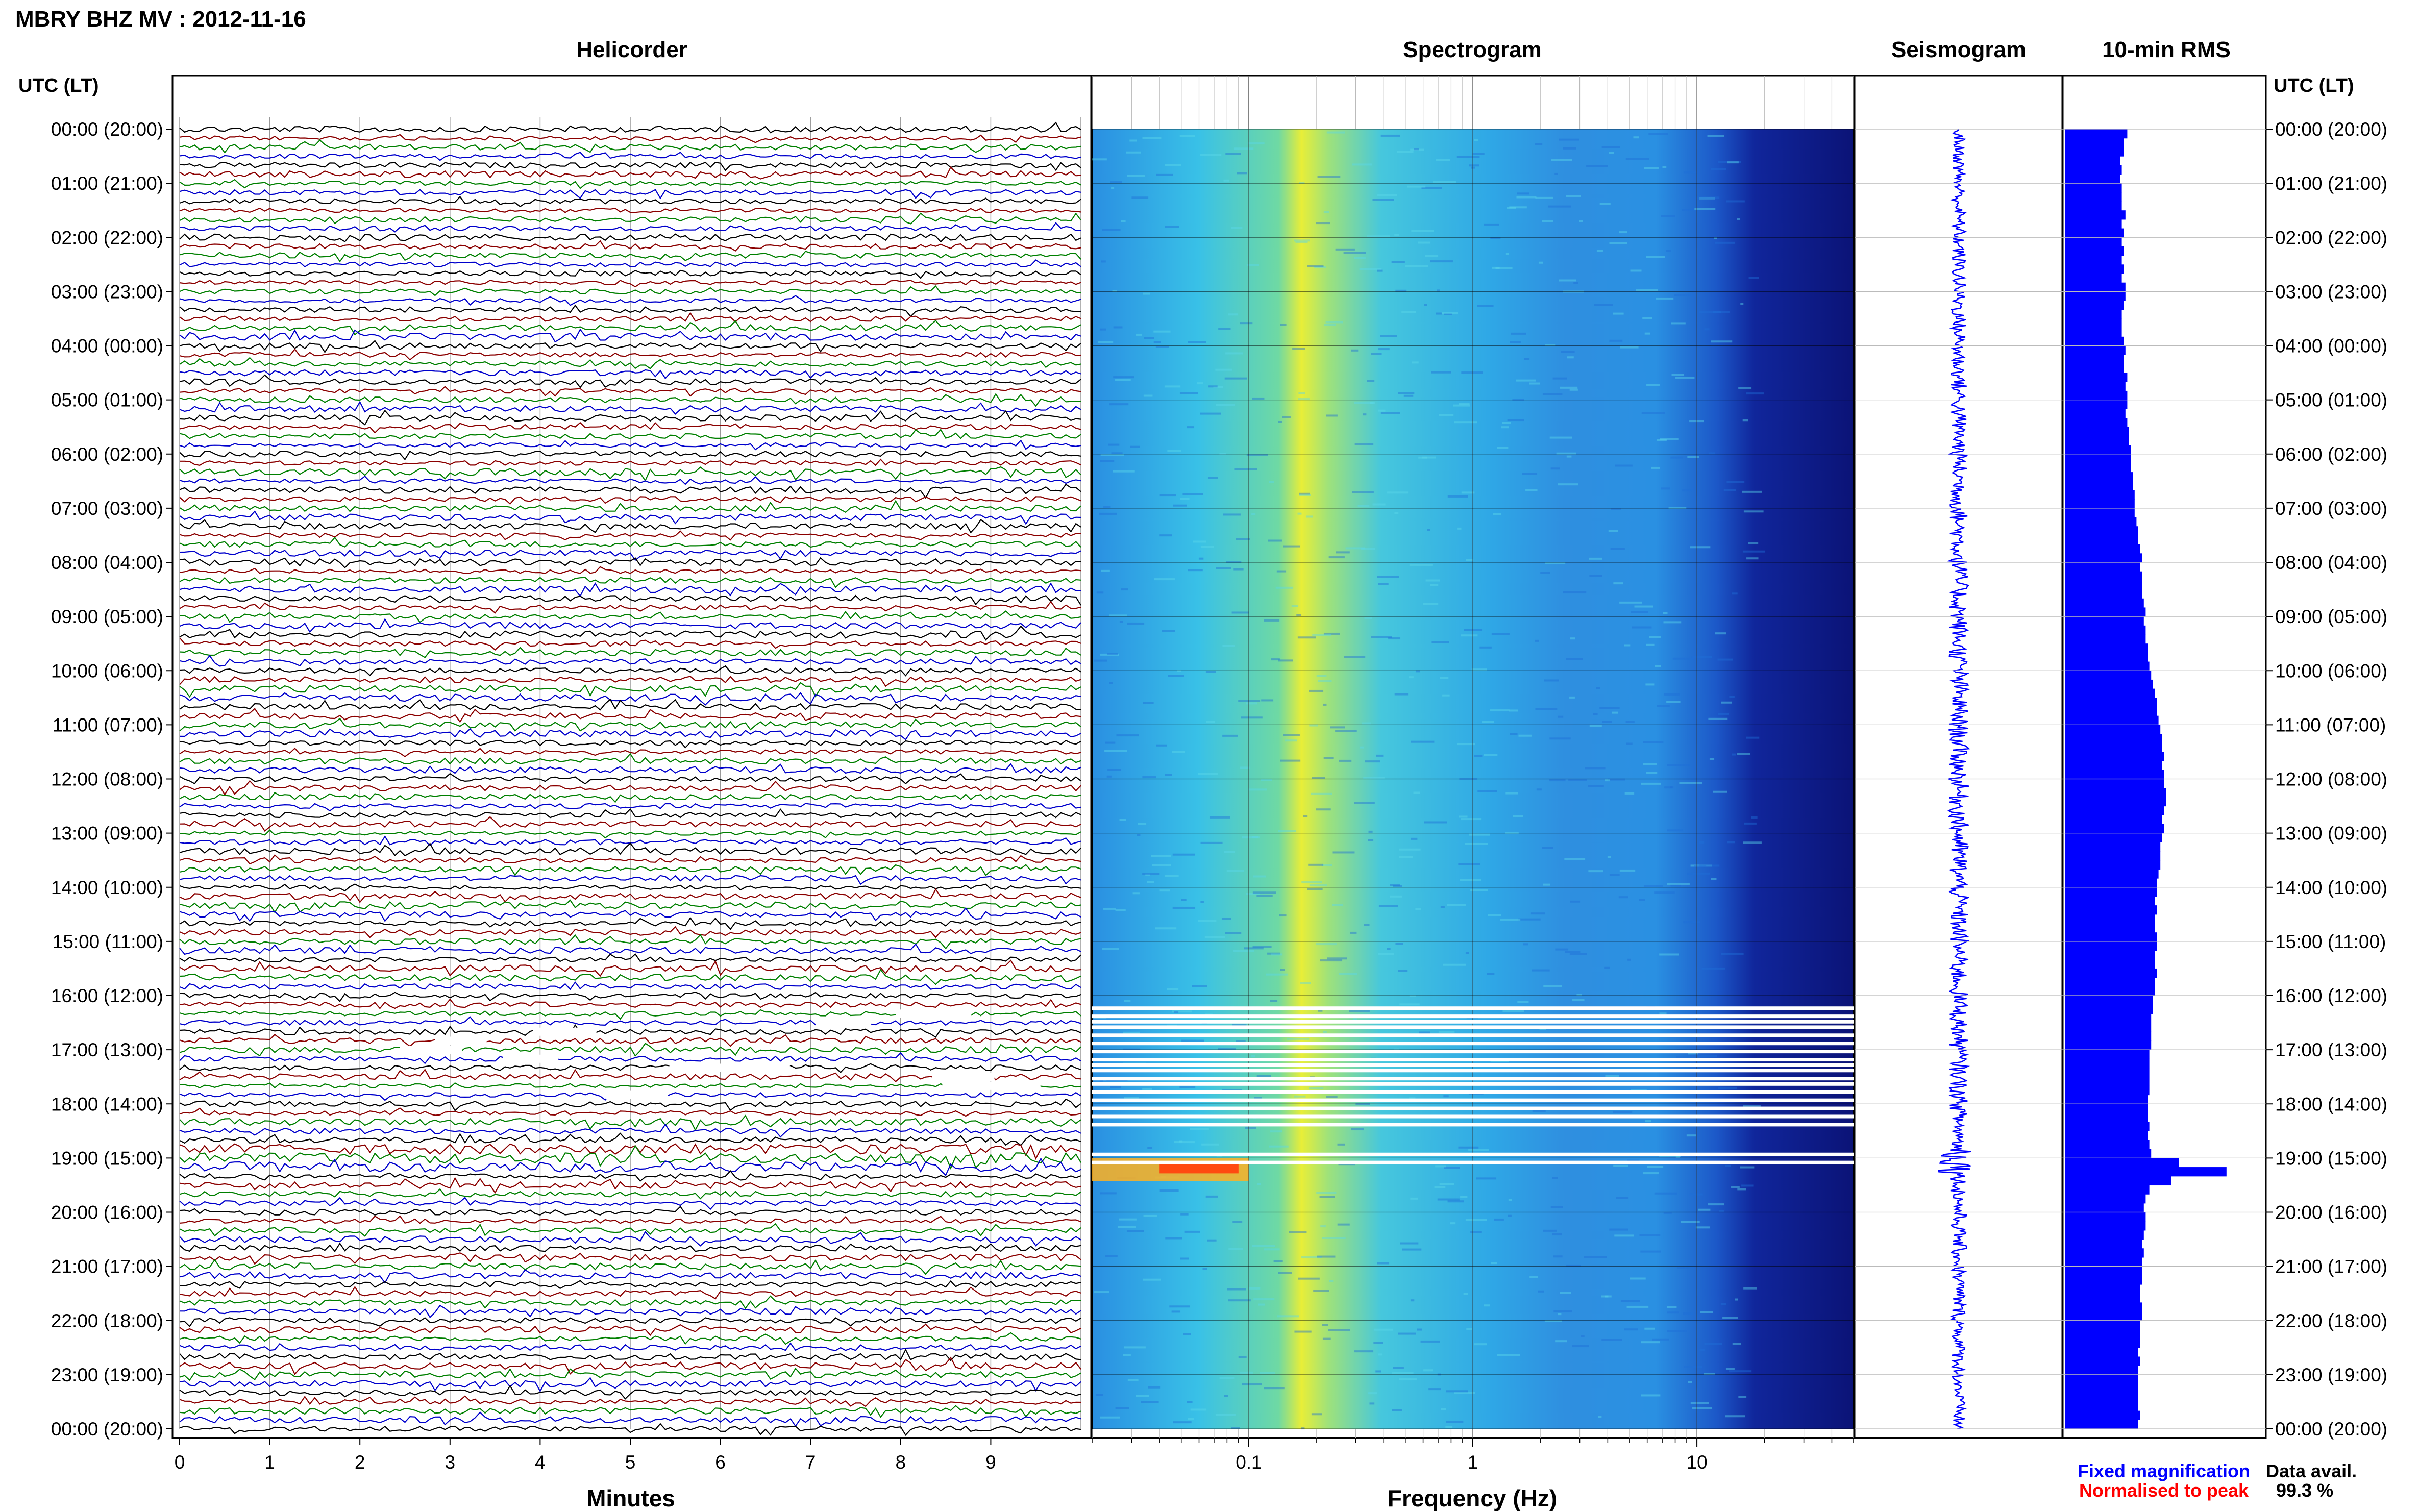  What do you see at coordinates (107, 291) in the screenshot?
I see `time-label-left: 03:00 (23:00)` at bounding box center [107, 291].